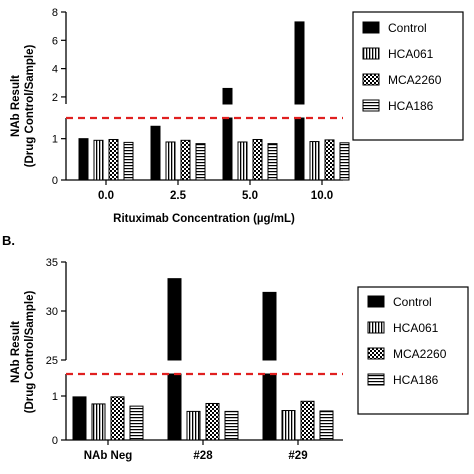 This screenshot has height=474, width=474. What do you see at coordinates (108, 456) in the screenshot?
I see `x-tick-label: NAb Neg` at bounding box center [108, 456].